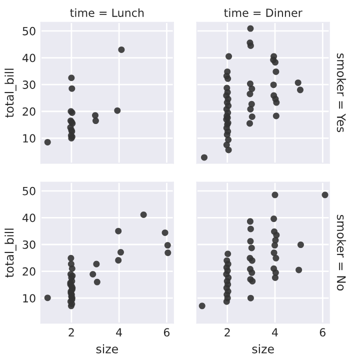  I want to click on text: smoker = No, so click(341, 252).